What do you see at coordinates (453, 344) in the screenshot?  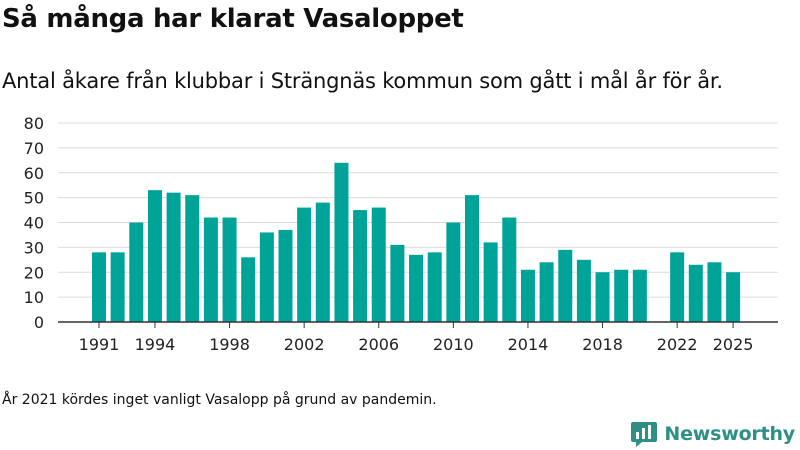 I see `x-tick-label: 2010` at bounding box center [453, 344].